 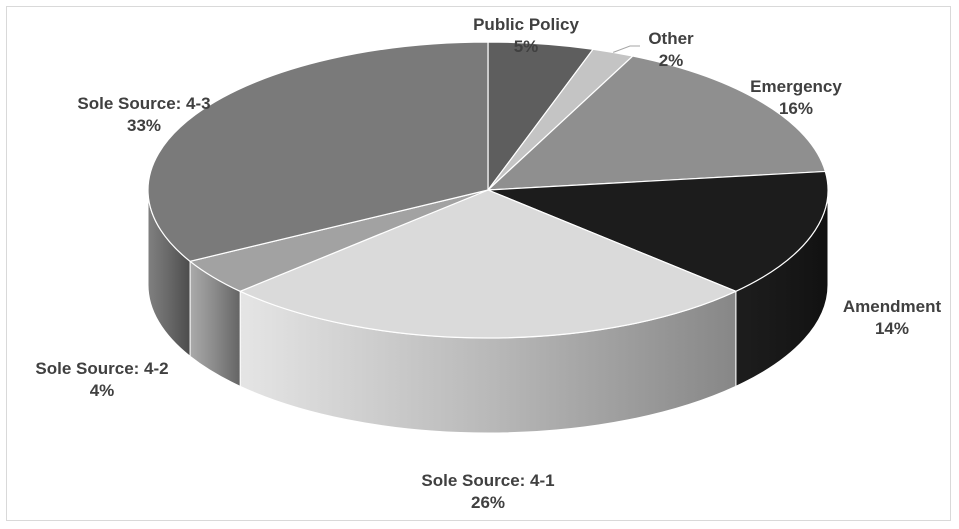 I want to click on label-amendment-value: 14%, so click(x=892, y=328).